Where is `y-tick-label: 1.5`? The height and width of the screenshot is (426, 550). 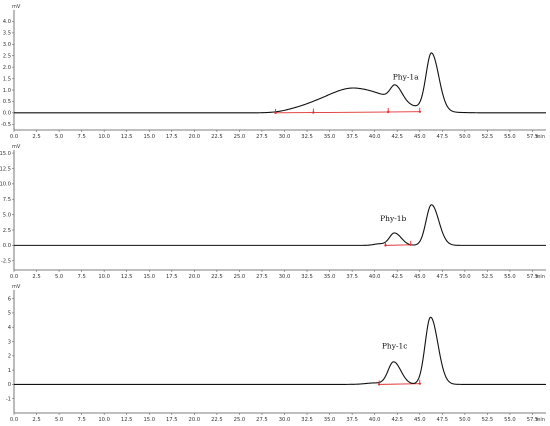
y-tick-label: 1.5 is located at coordinates (7, 79).